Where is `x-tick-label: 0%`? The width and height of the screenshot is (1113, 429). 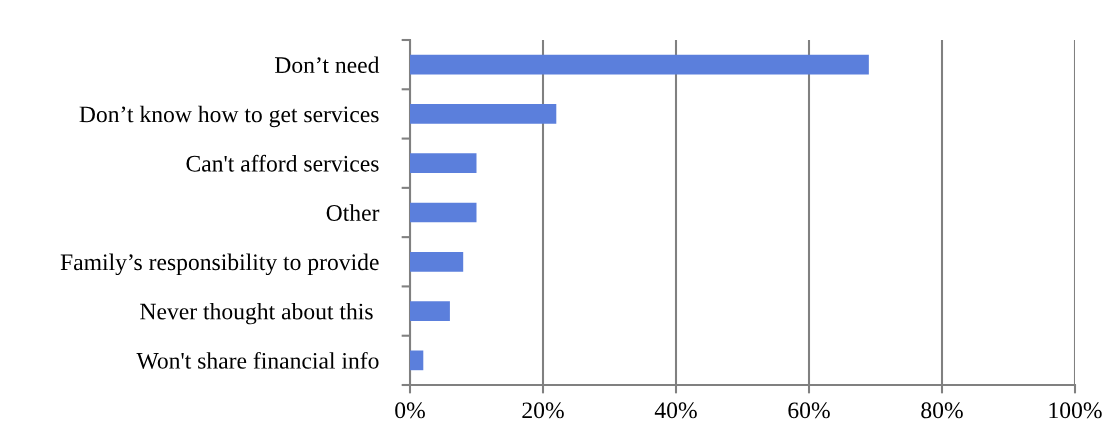
x-tick-label: 0% is located at coordinates (410, 410).